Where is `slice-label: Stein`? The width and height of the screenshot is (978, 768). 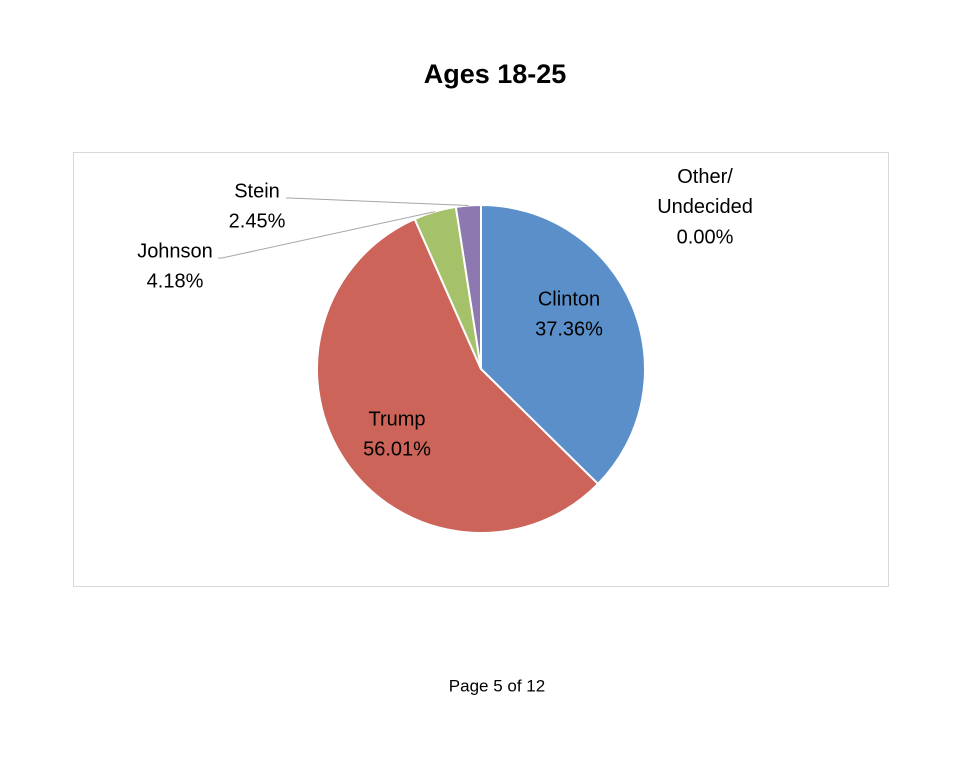 slice-label: Stein is located at coordinates (257, 191).